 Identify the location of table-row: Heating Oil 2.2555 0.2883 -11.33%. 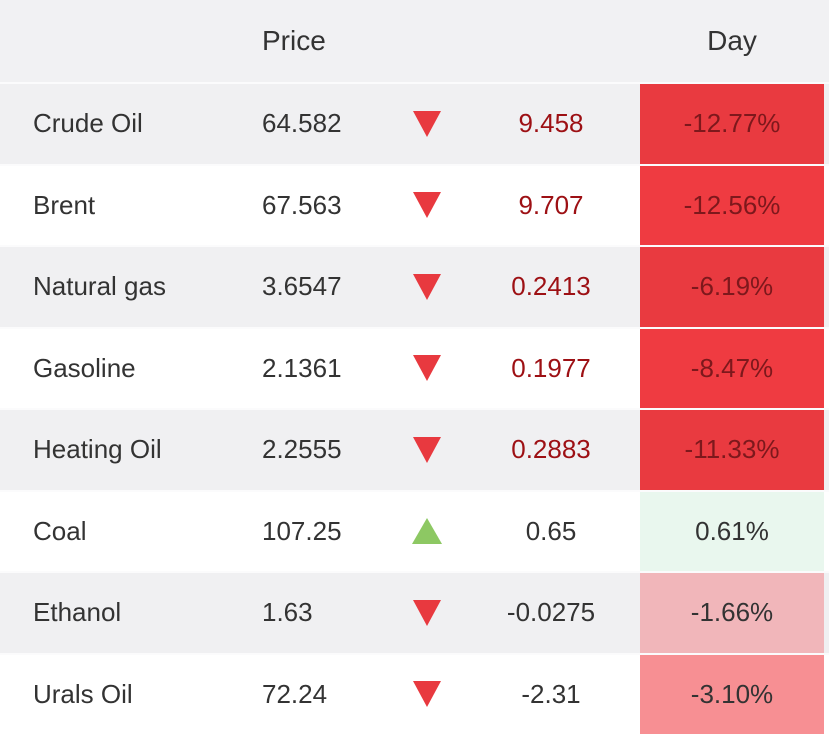
(414, 449).